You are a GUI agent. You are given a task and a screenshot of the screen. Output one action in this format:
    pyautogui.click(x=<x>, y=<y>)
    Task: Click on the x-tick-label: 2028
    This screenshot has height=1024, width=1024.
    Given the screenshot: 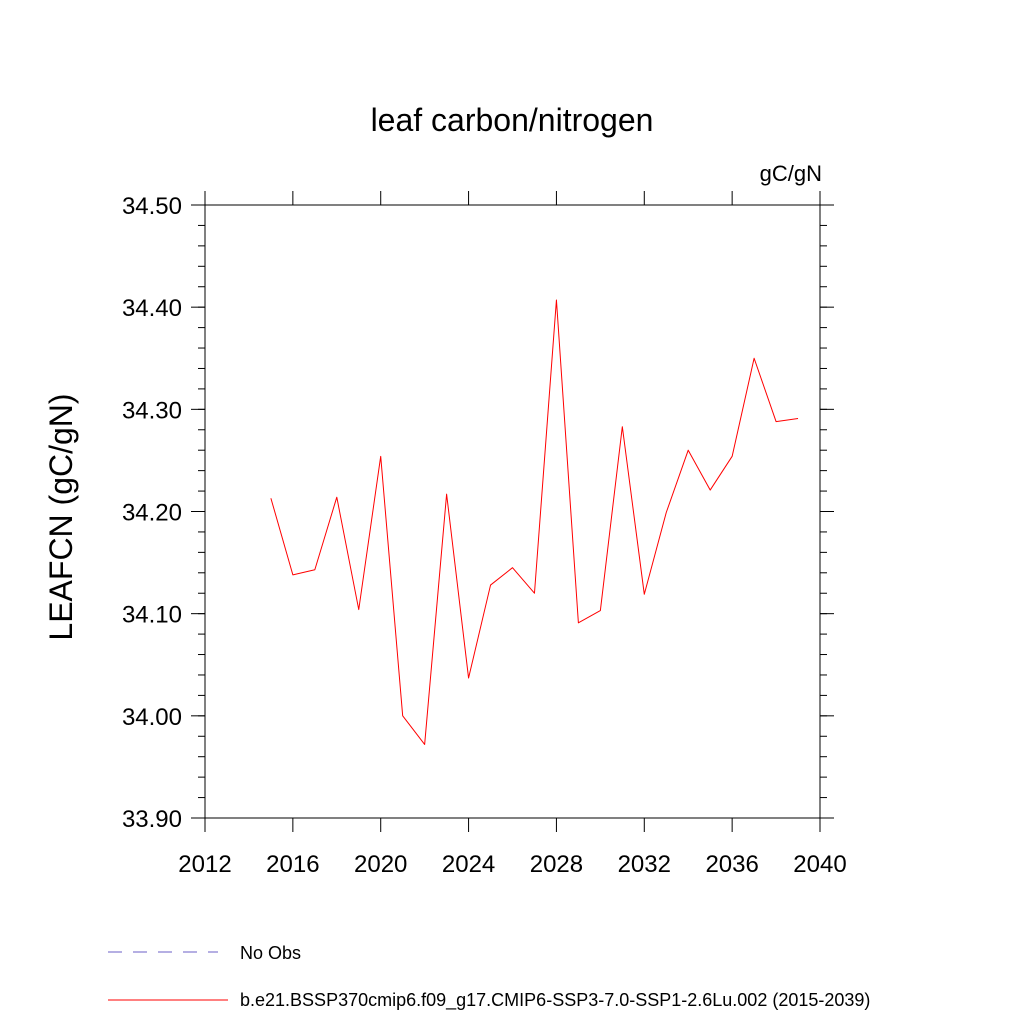 What is the action you would take?
    pyautogui.click(x=556, y=864)
    